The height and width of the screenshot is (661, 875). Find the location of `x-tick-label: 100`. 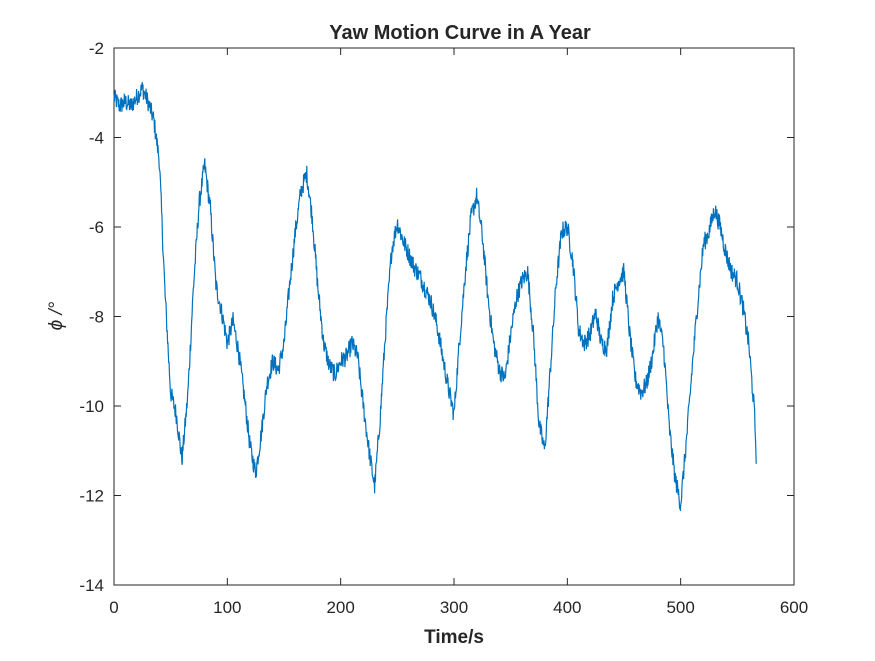

x-tick-label: 100 is located at coordinates (227, 607).